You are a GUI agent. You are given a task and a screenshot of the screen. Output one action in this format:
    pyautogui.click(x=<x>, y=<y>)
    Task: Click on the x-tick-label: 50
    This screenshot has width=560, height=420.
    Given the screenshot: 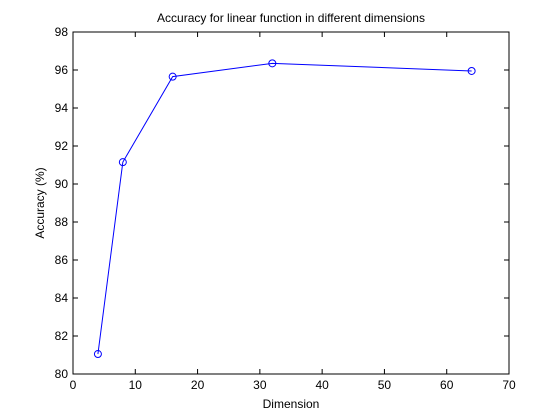 What is the action you would take?
    pyautogui.click(x=385, y=385)
    